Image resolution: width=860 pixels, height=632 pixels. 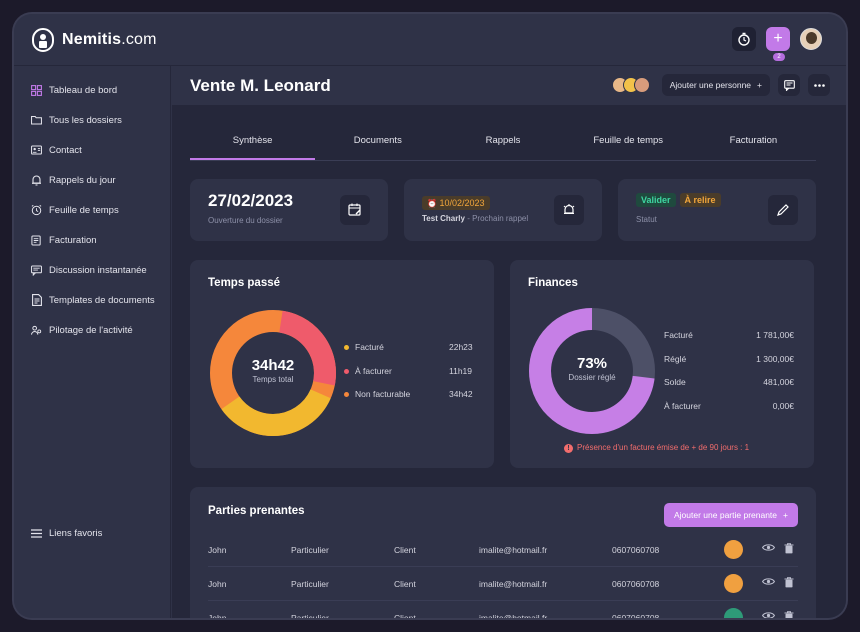 What do you see at coordinates (217, 615) in the screenshot?
I see `cell-name: John` at bounding box center [217, 615].